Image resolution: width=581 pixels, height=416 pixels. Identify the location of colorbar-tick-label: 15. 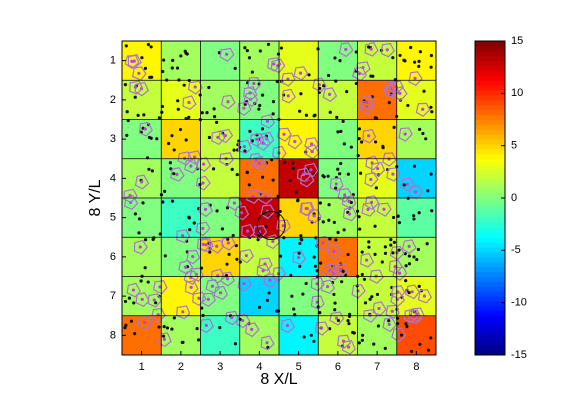
(517, 41).